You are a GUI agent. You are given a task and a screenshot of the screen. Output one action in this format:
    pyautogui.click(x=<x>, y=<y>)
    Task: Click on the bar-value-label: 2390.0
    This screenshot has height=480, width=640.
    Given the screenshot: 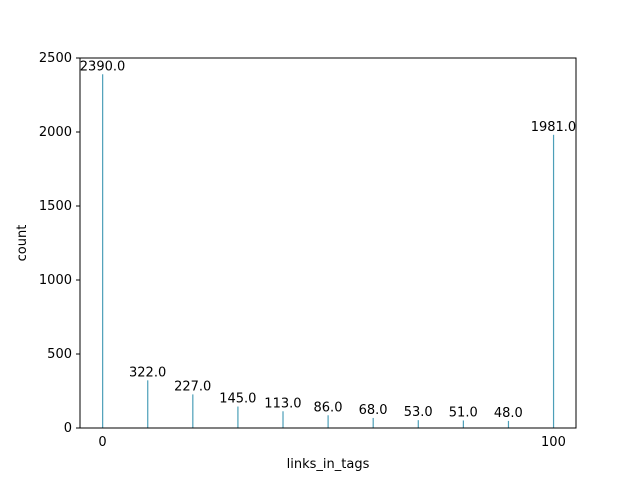 What is the action you would take?
    pyautogui.click(x=103, y=66)
    